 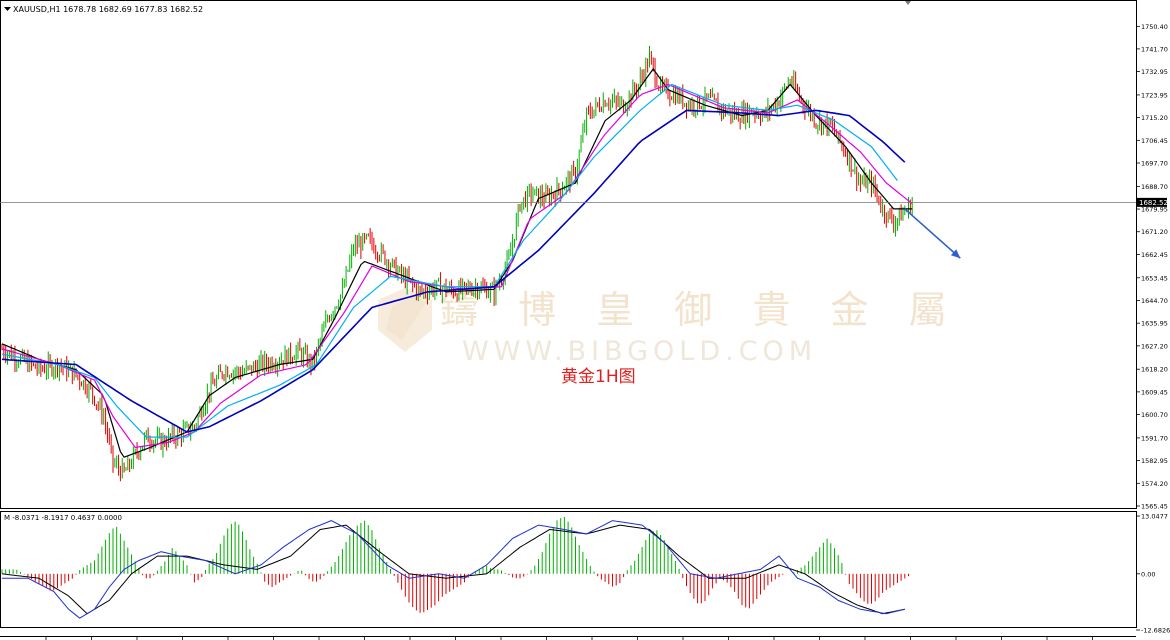 I want to click on price-tick-label: 1618.20, so click(x=1154, y=370).